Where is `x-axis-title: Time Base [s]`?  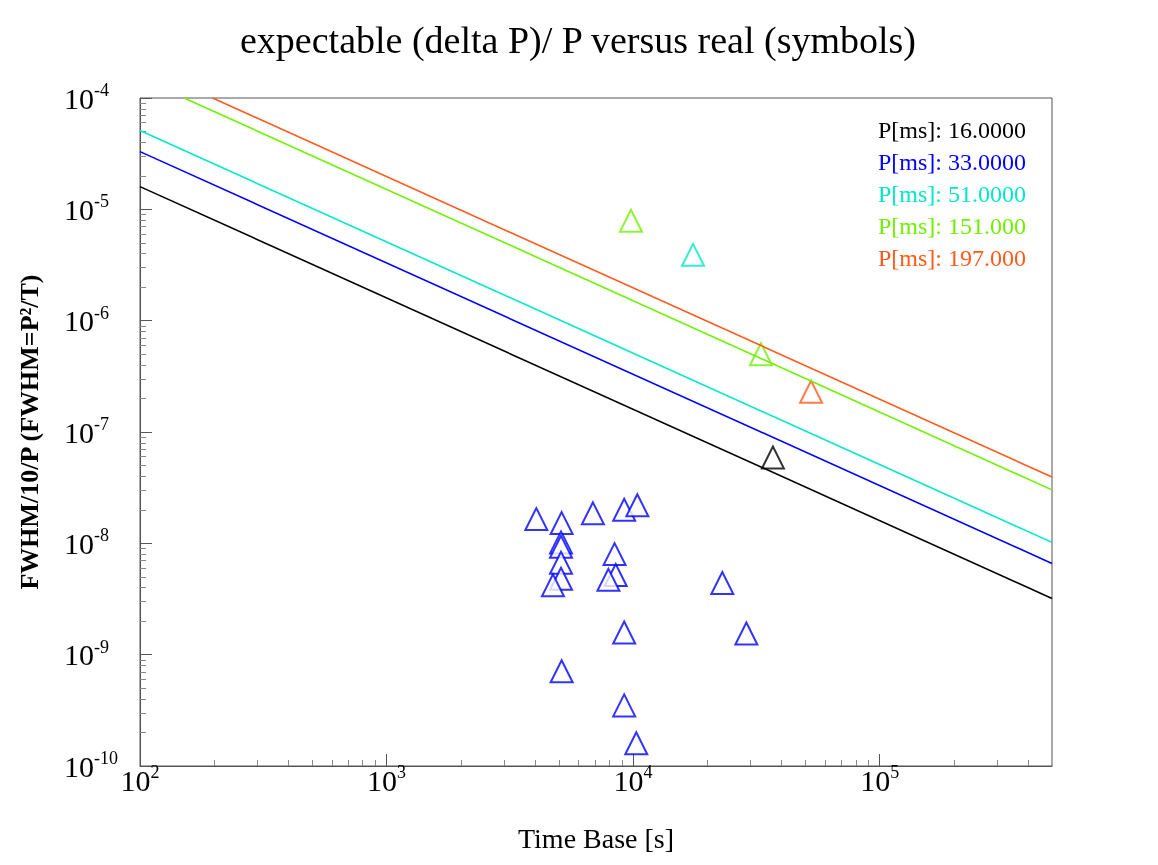
x-axis-title: Time Base [s] is located at coordinates (596, 838).